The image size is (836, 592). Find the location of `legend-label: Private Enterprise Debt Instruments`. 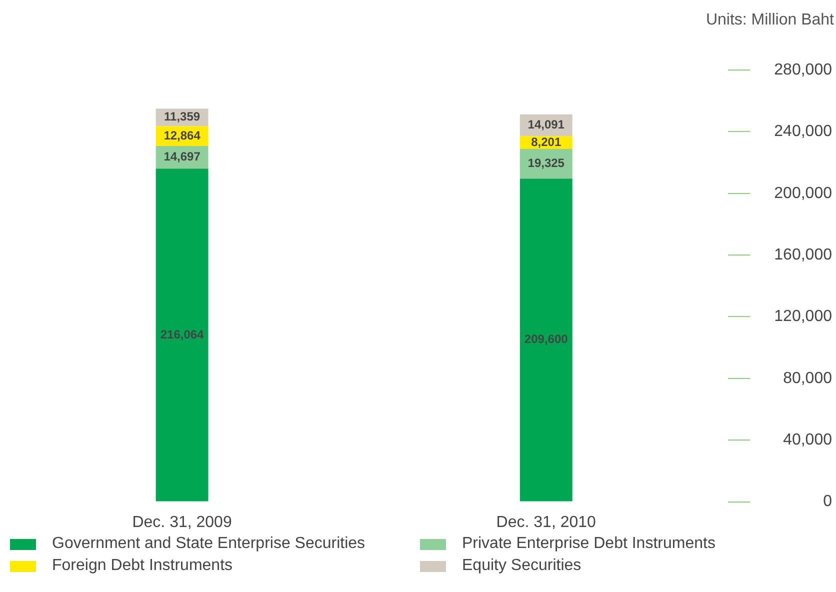

legend-label: Private Enterprise Debt Instruments is located at coordinates (589, 544).